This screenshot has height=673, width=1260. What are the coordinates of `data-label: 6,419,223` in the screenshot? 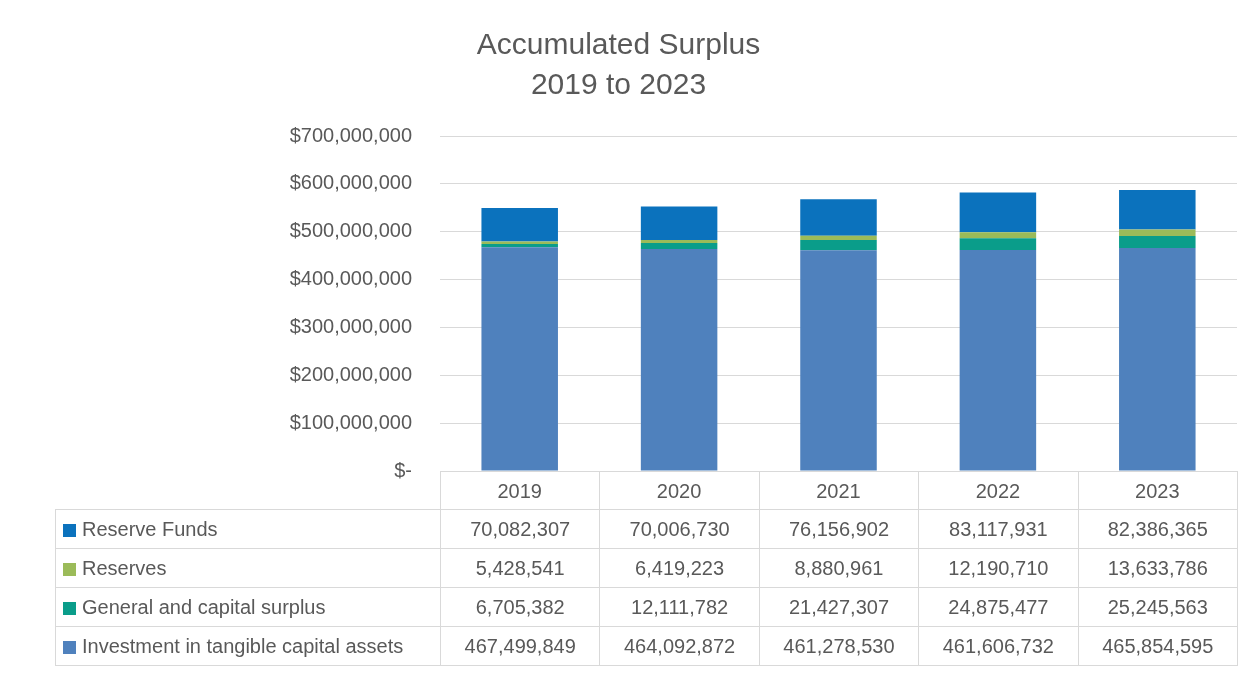 It's located at (679, 568).